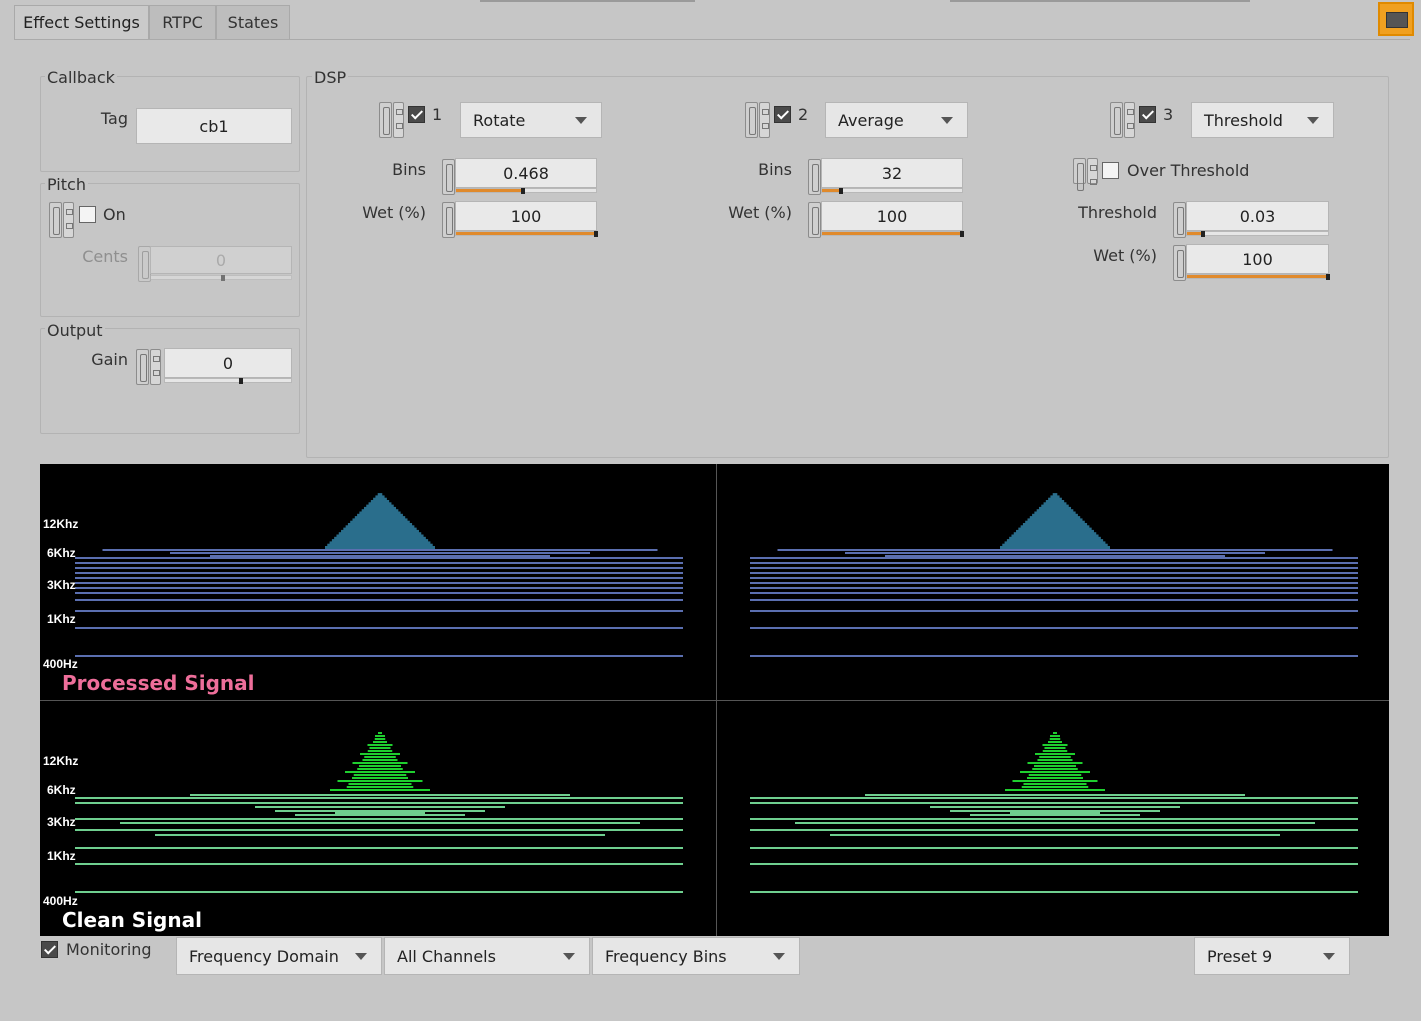  I want to click on dsp-slot-1-effect-dropdown: Rotate, so click(531, 120).